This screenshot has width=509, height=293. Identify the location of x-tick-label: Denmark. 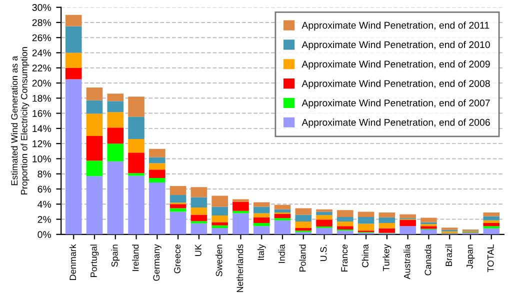
(72, 262).